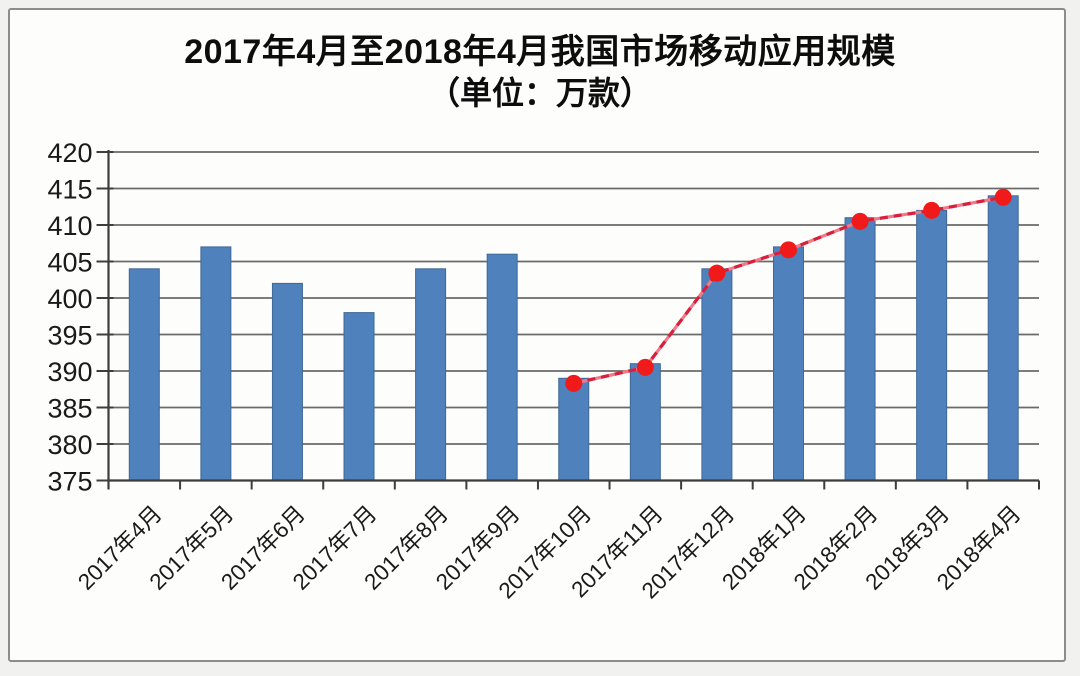  What do you see at coordinates (540, 52) in the screenshot?
I see `chart-title: 2017年4月至2018年4月我国市场移动应用规模` at bounding box center [540, 52].